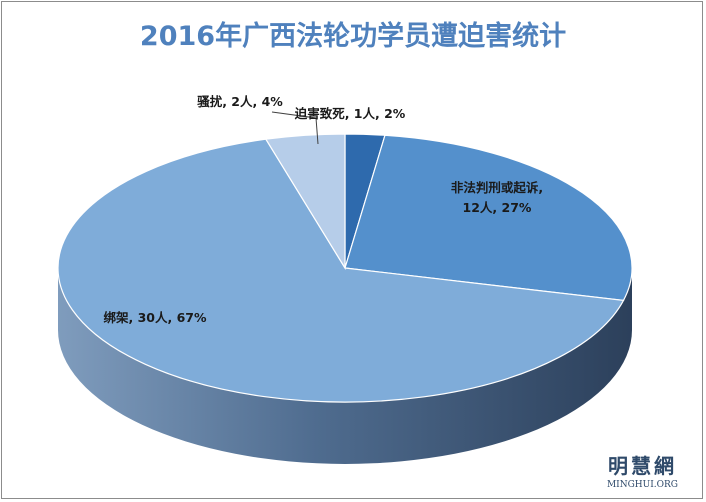  What do you see at coordinates (642, 466) in the screenshot?
I see `watermark-cn: 明慧網` at bounding box center [642, 466].